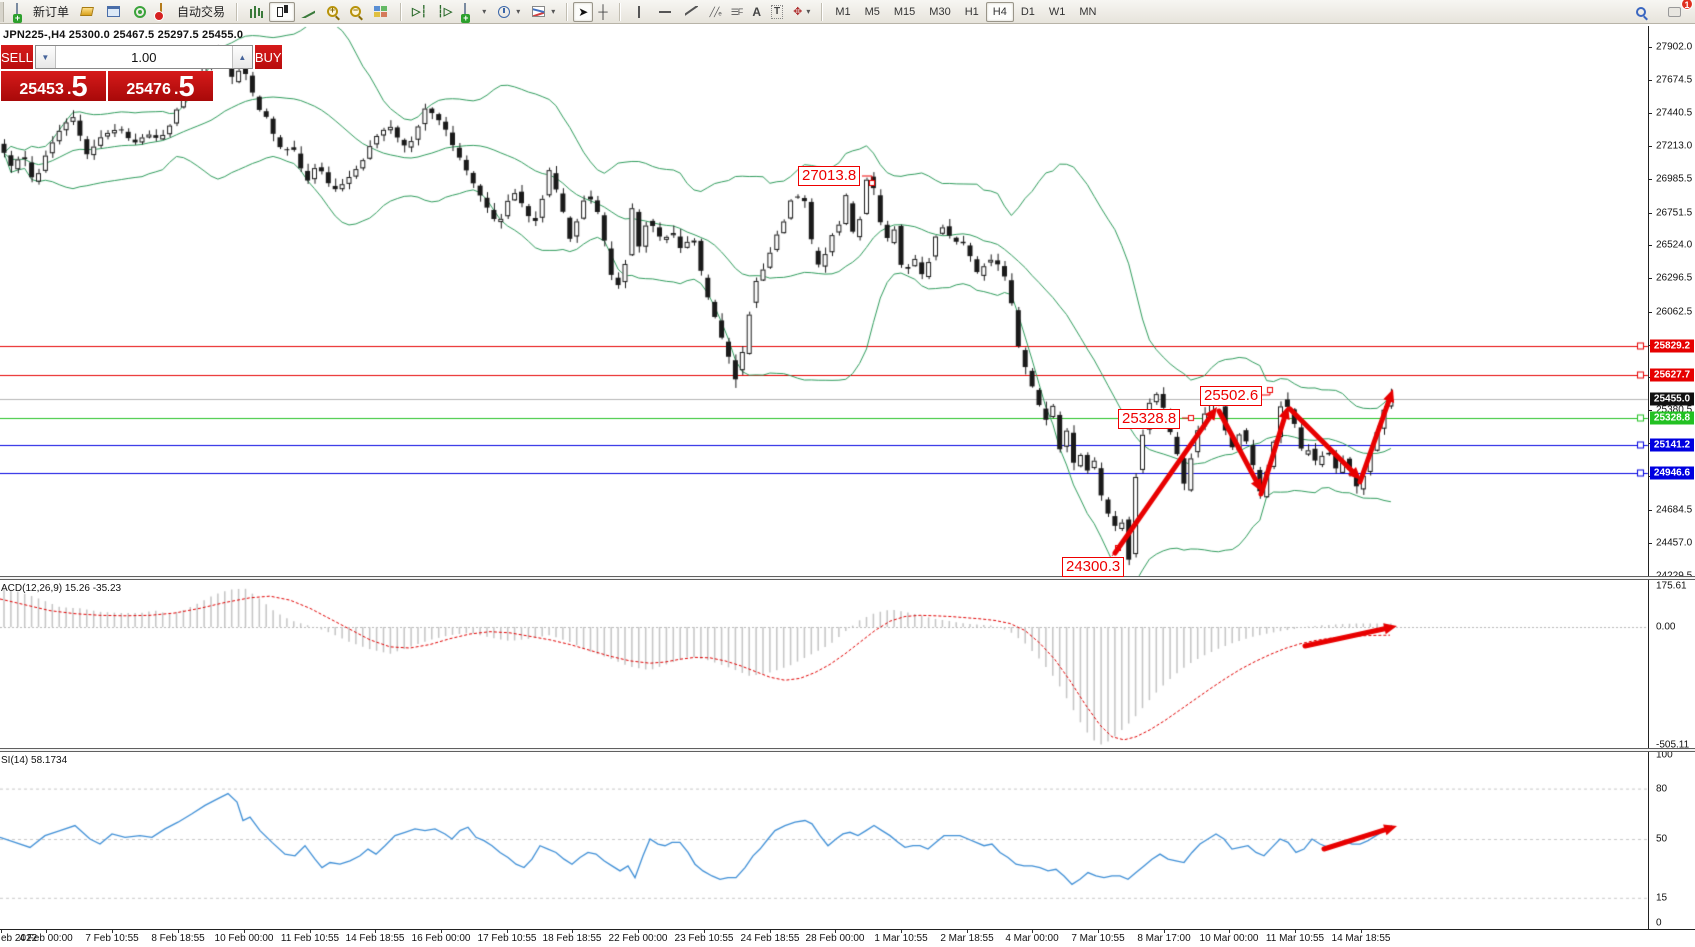  Describe the element at coordinates (355, 12) in the screenshot. I see `zoom-out-button: −` at that location.